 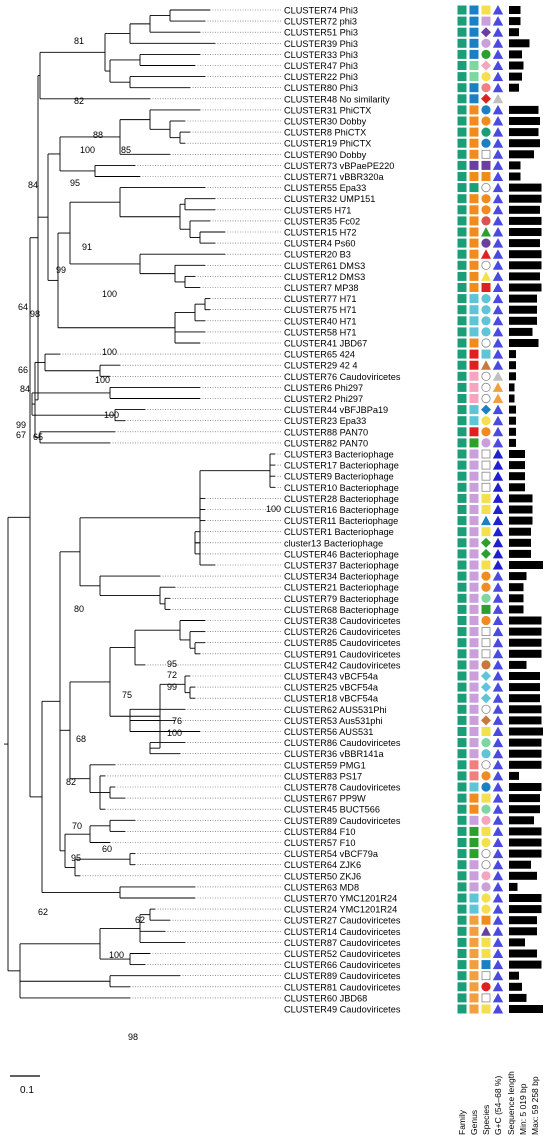 What do you see at coordinates (334, 177) in the screenshot?
I see `leaf-label: CLUSTER71 vBBR320a` at bounding box center [334, 177].